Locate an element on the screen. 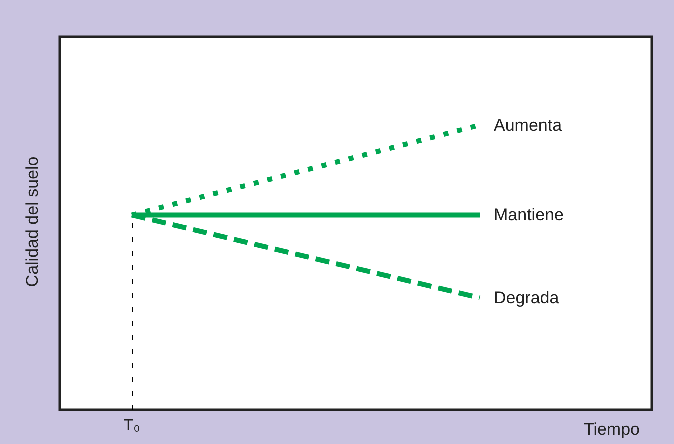  text: T₀ is located at coordinates (132, 426).